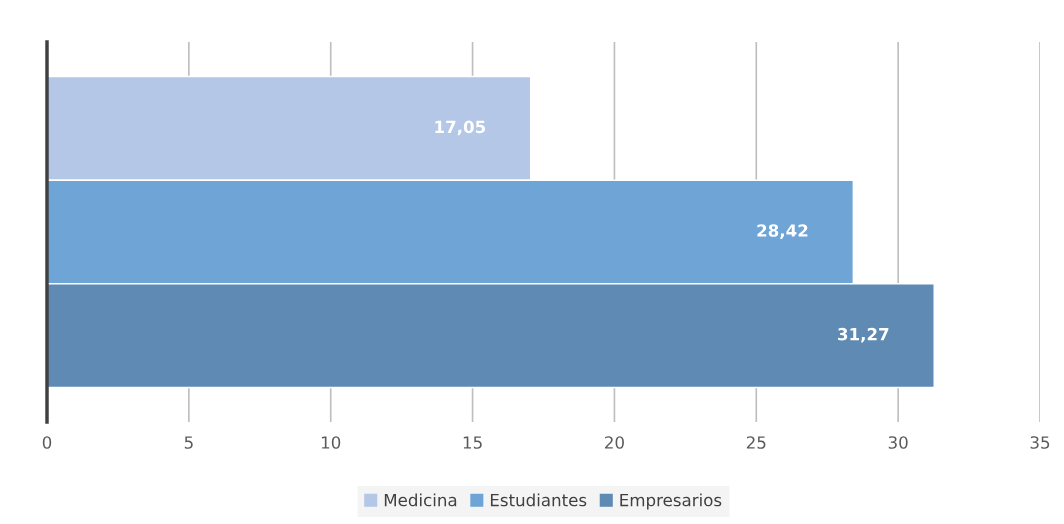 This screenshot has width=1064, height=524. Describe the element at coordinates (188, 442) in the screenshot. I see `x-tick-label: 5` at that location.